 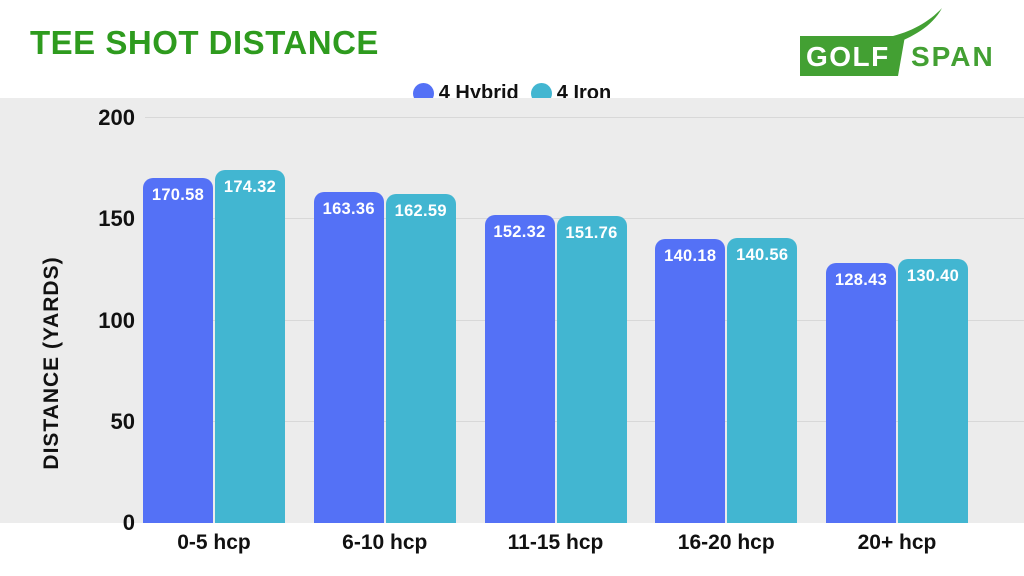 I want to click on logo-text-golf: GOLF, so click(x=848, y=56).